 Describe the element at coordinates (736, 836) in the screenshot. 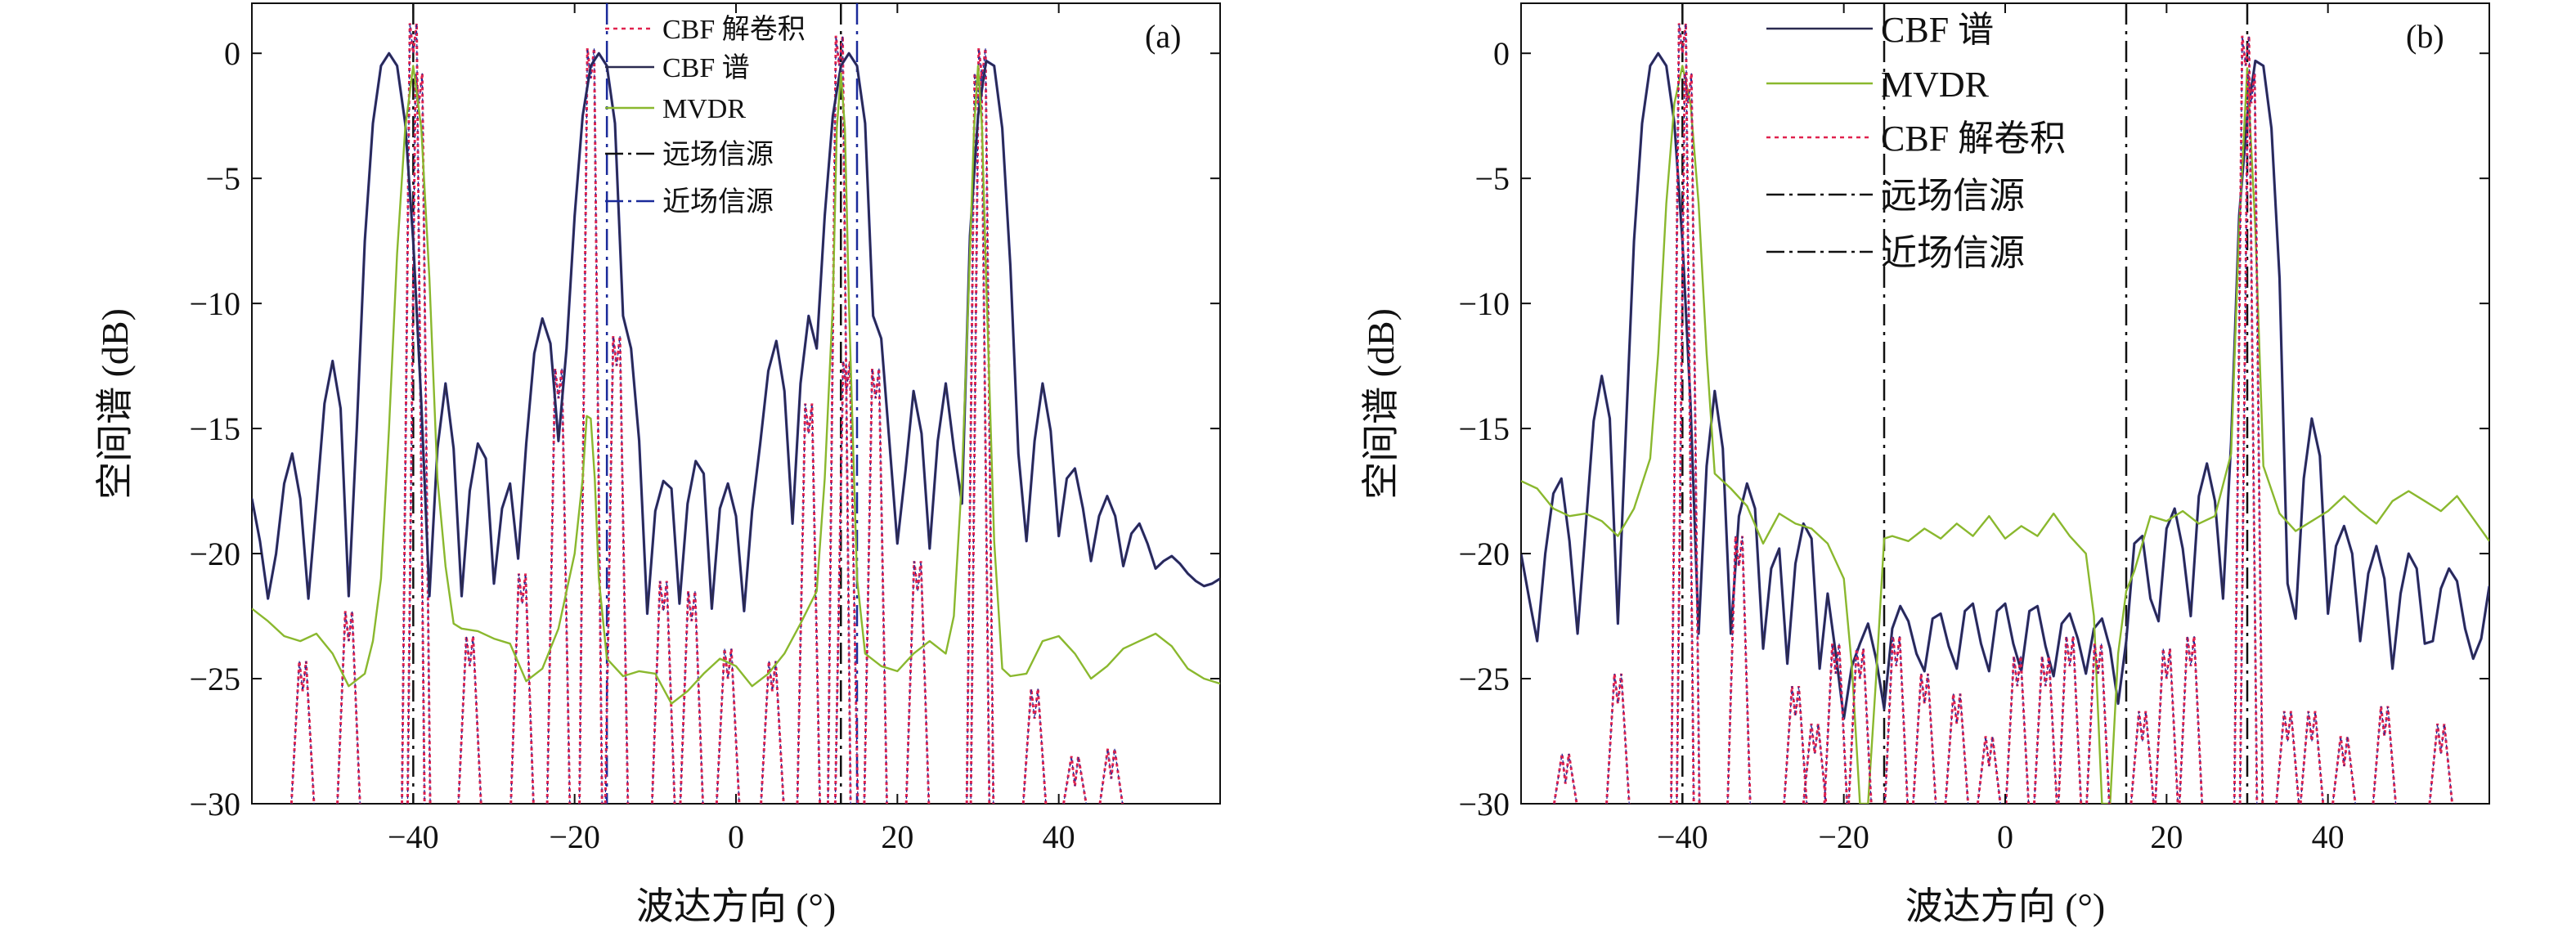

I see `x-tick-label-a: 0` at that location.